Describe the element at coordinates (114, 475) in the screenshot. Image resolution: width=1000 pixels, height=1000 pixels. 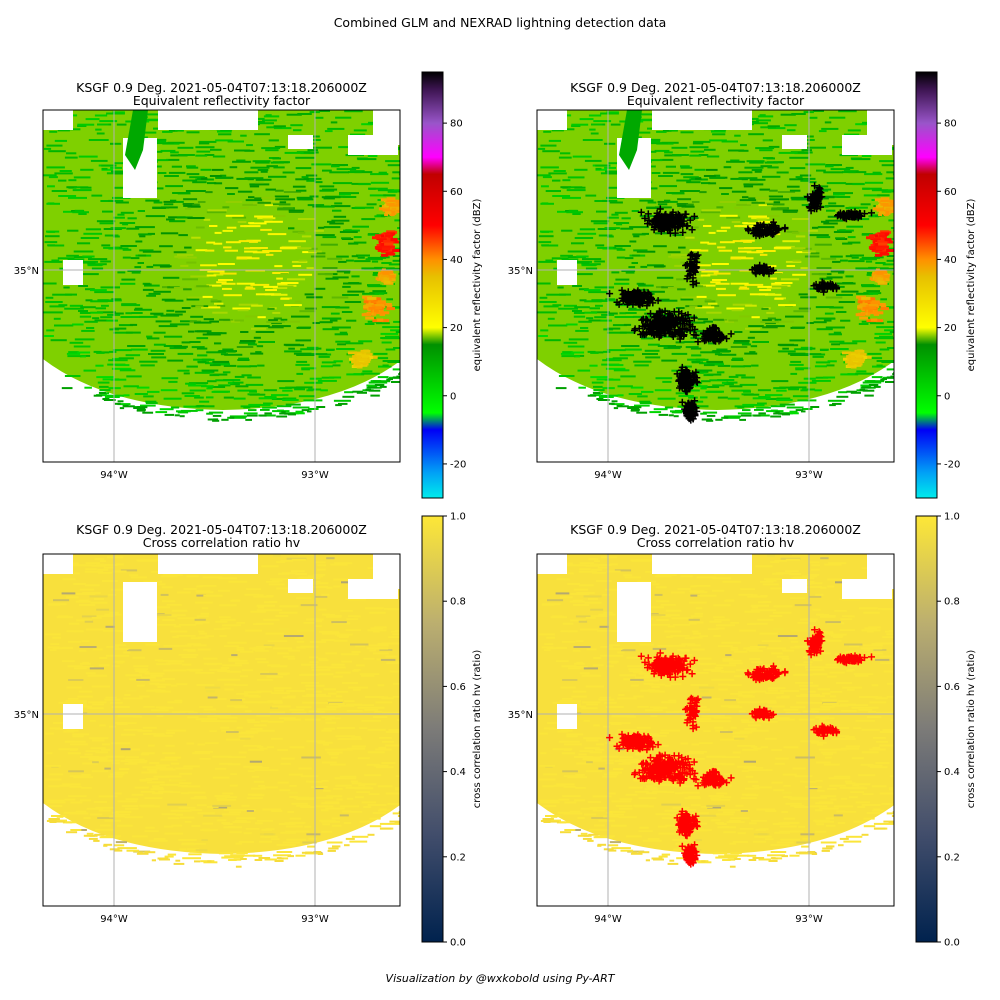
I see `x-tick-label: 94°W` at that location.